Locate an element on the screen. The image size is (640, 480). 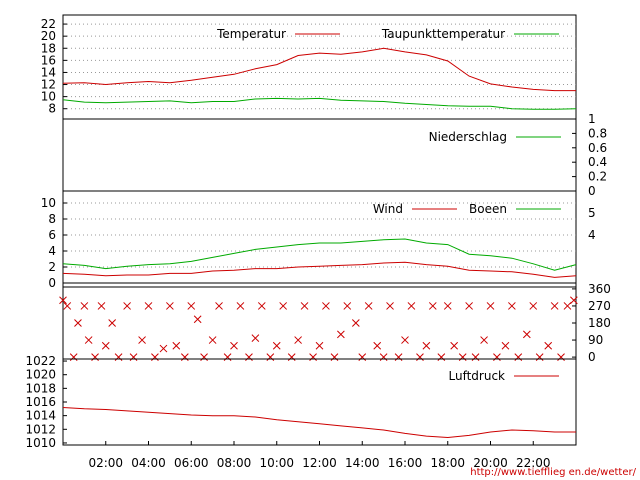
y-tick-label: 14 is located at coordinates (48, 72).